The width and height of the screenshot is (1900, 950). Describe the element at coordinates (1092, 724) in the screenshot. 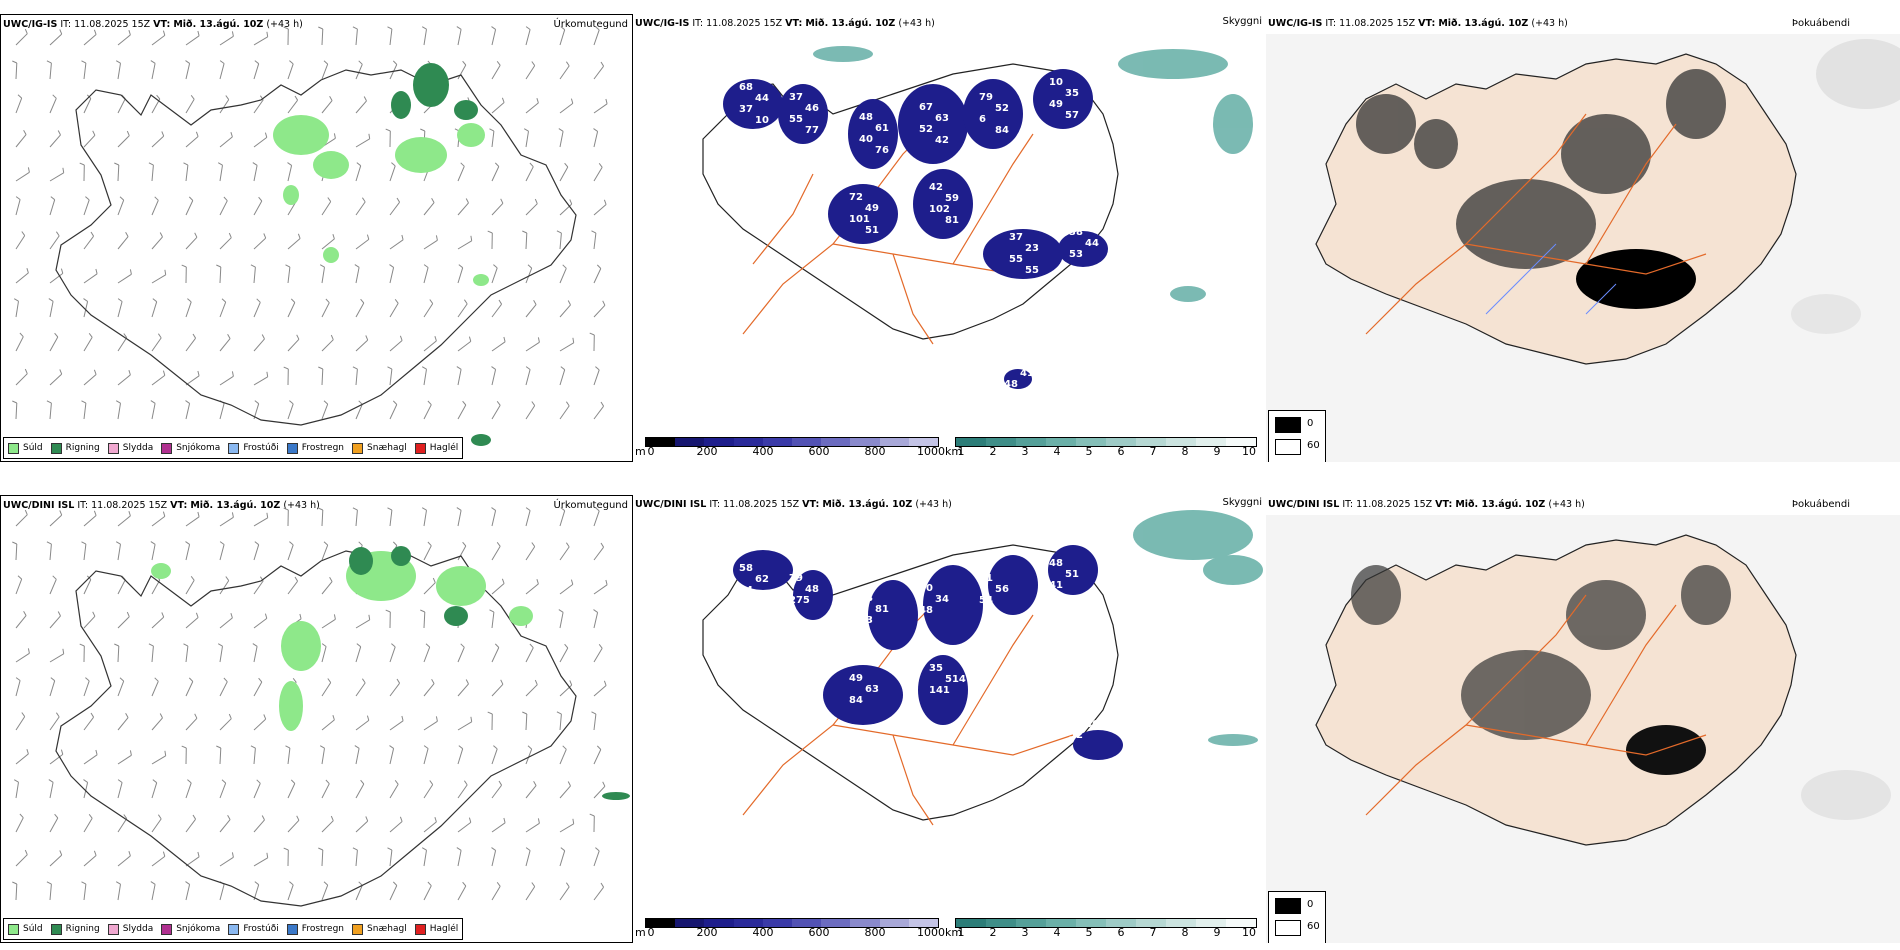

I see `cloud-base-label: 46` at that location.